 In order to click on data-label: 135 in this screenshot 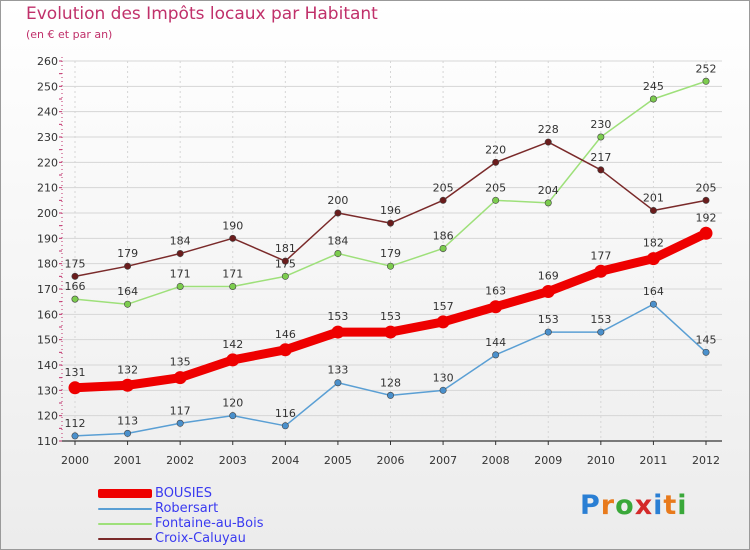, I will do `click(180, 362)`.